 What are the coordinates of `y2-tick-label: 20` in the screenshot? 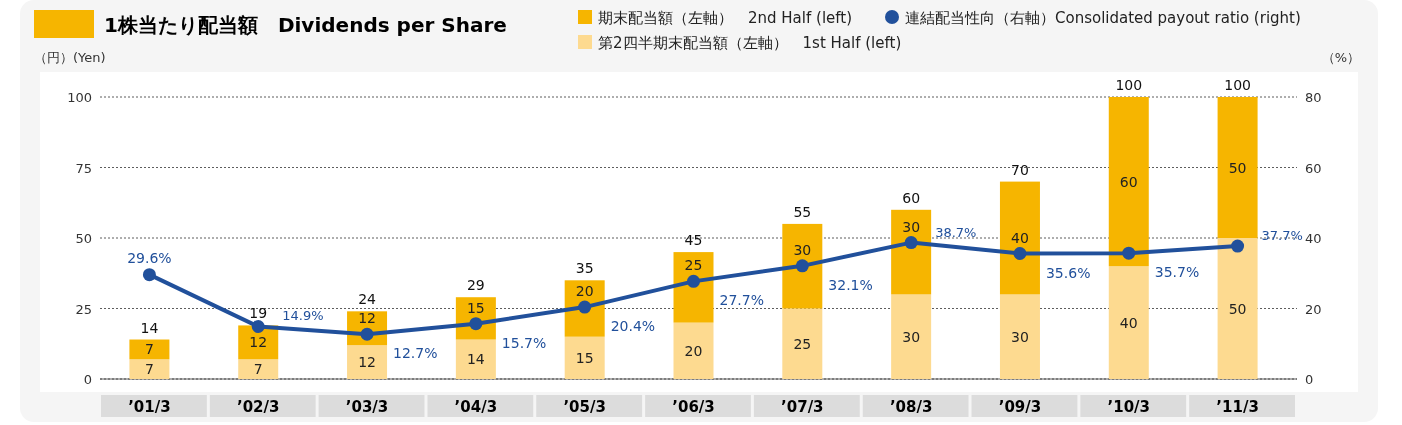 It's located at (1313, 309).